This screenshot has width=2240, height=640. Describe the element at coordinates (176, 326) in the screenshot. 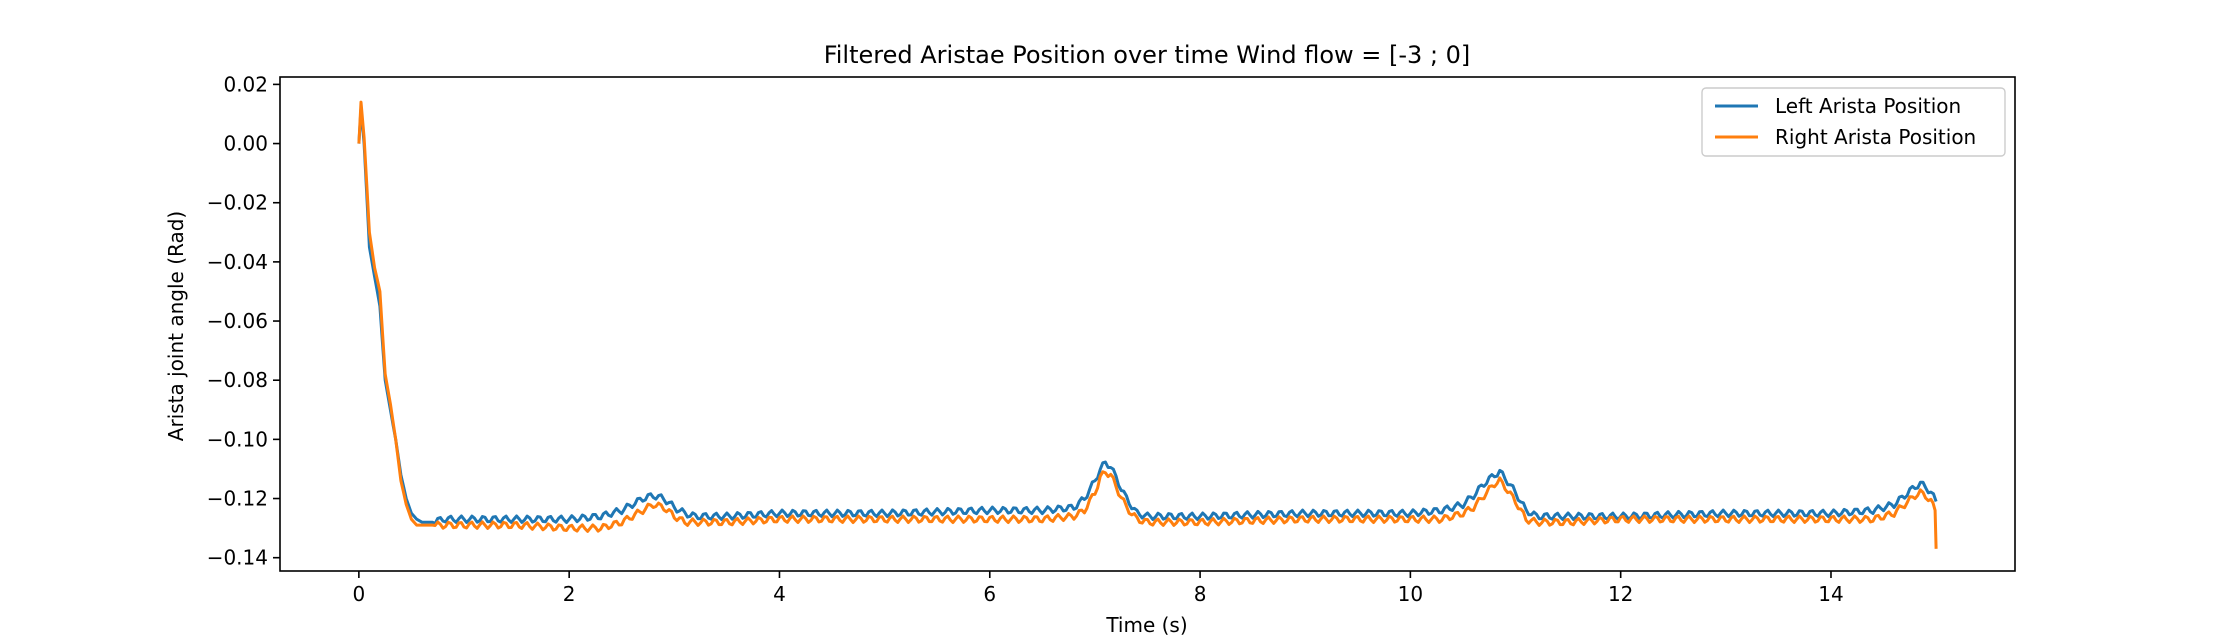

I see `y-axis-label: Arista joint angle (Rad)` at that location.